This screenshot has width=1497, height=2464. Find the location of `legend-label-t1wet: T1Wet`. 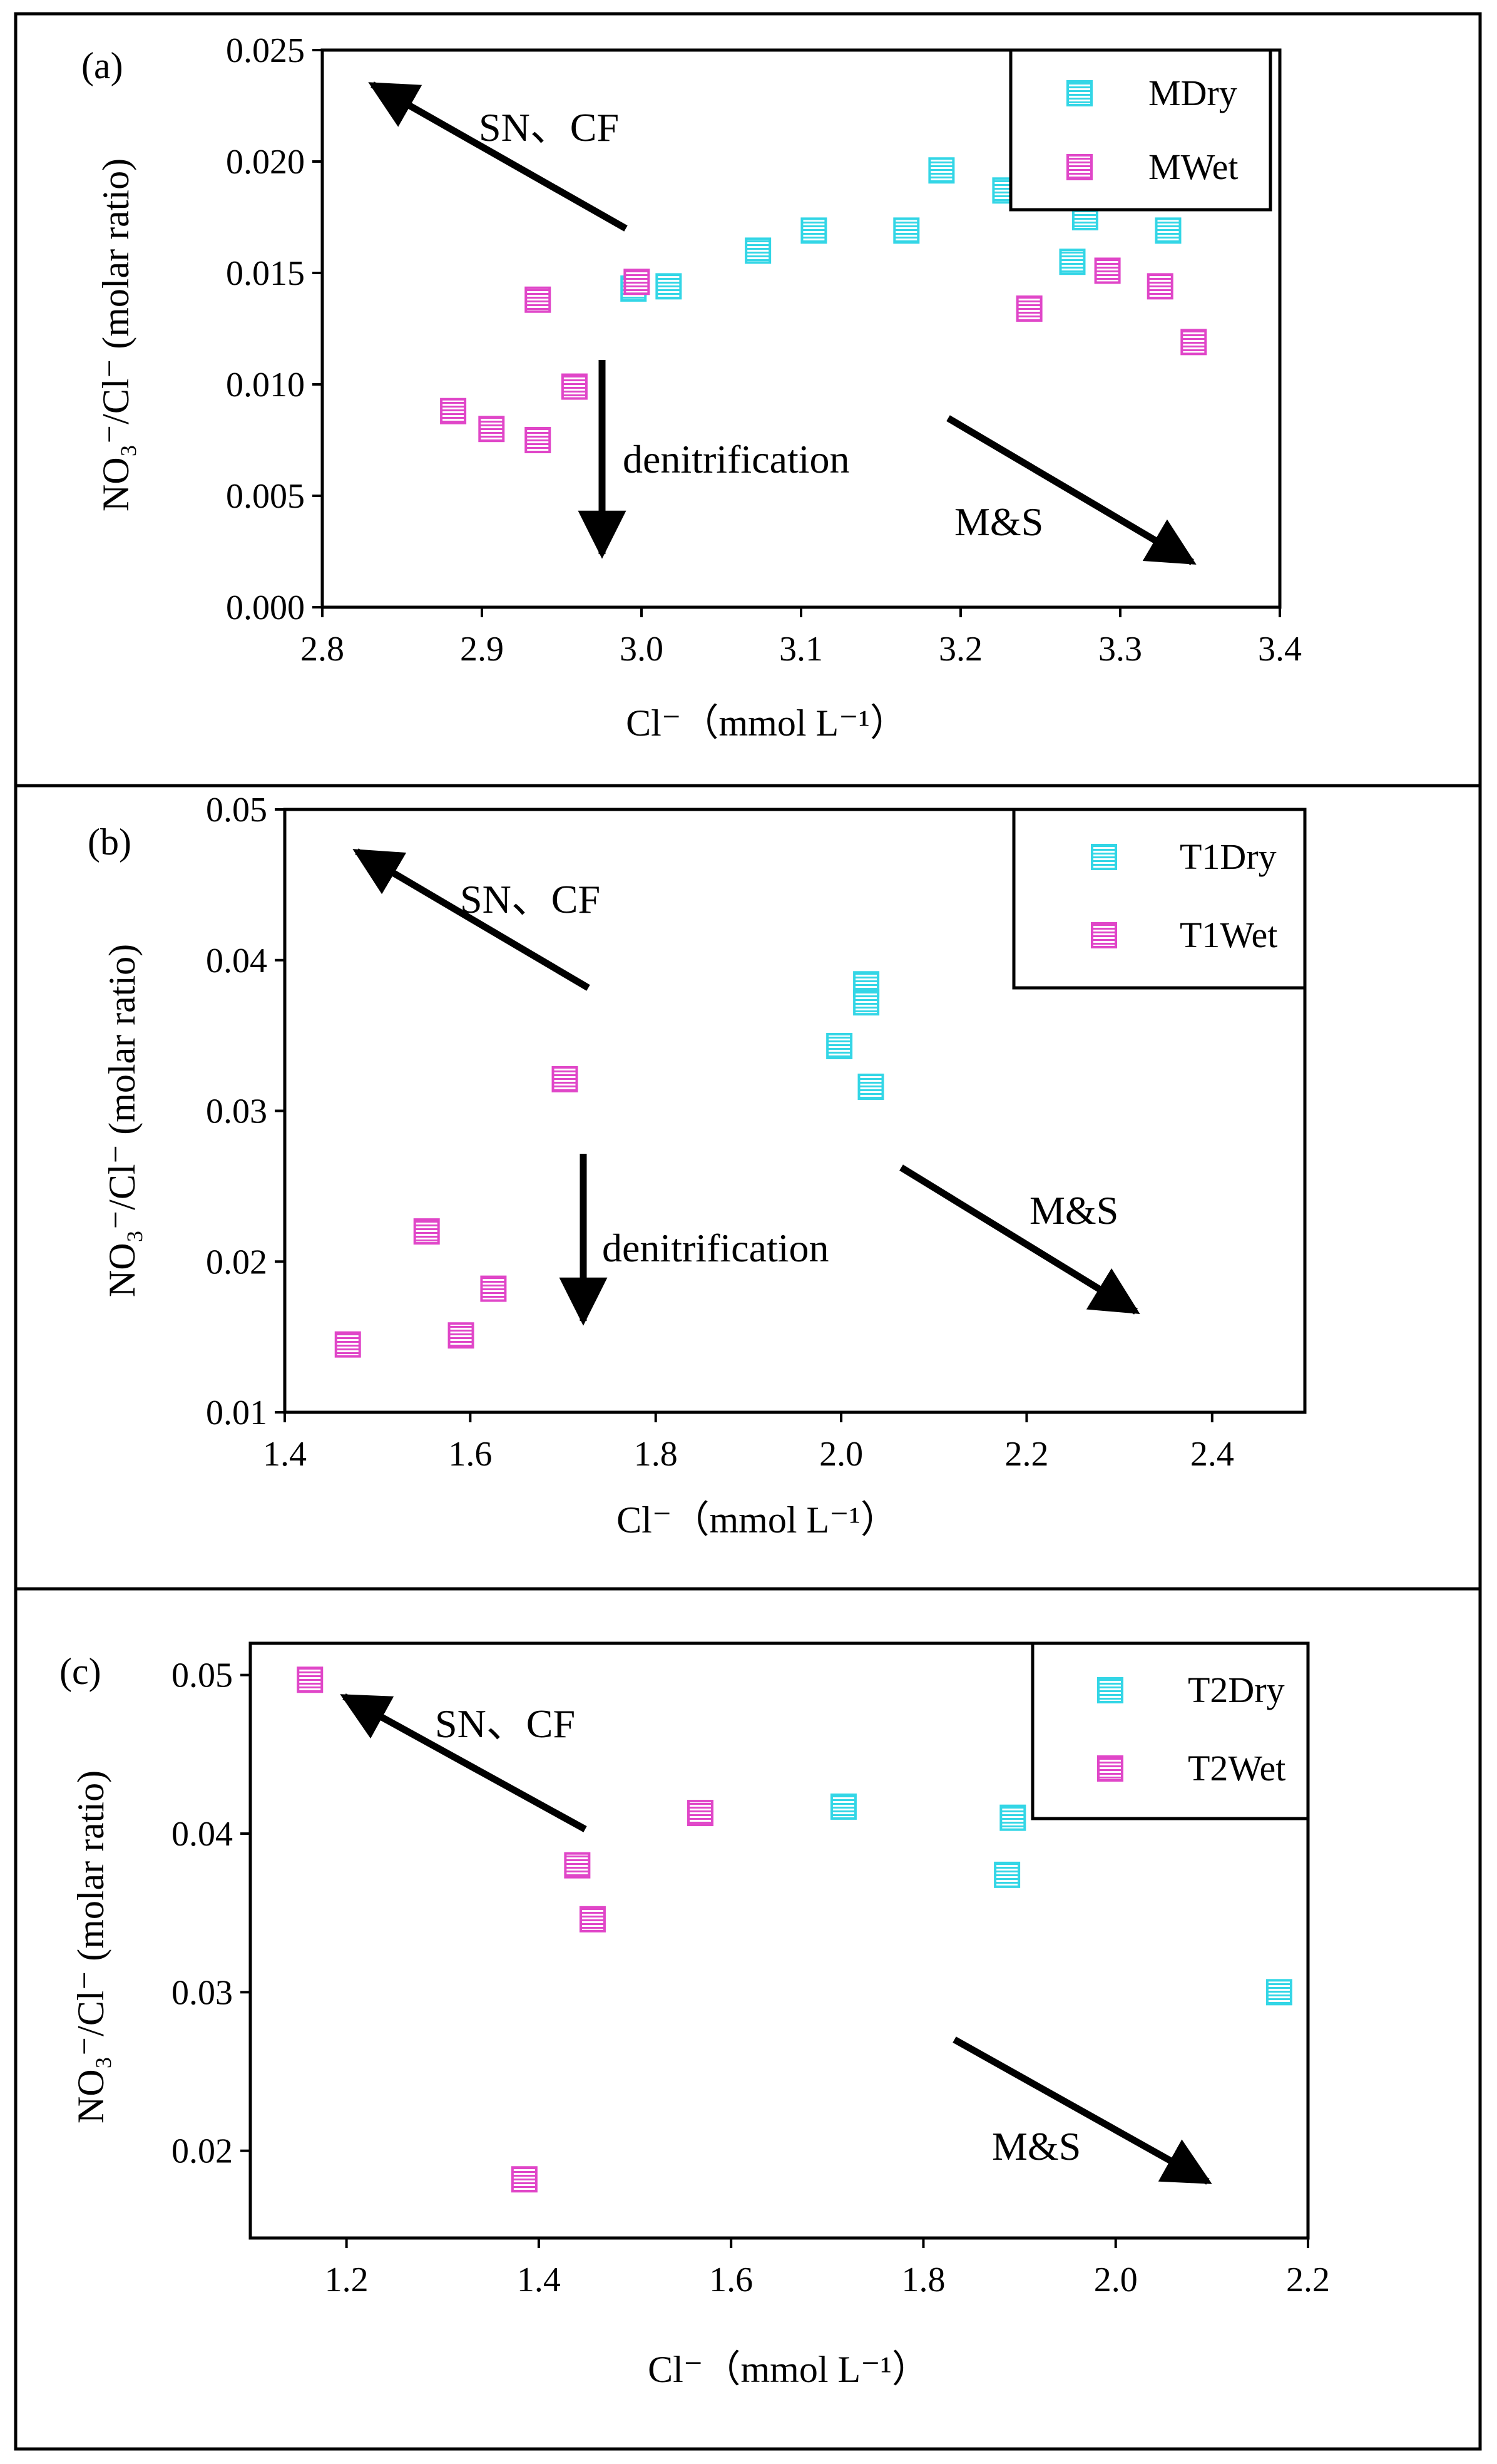

legend-label-t1wet: T1Wet is located at coordinates (1228, 935).